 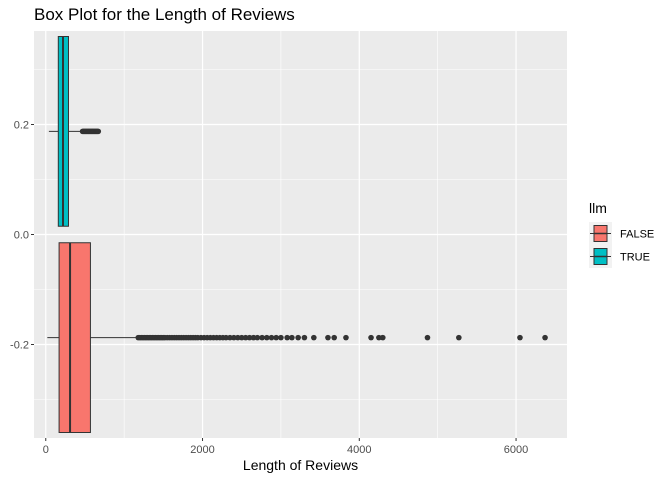 I want to click on box-true, so click(x=75, y=131).